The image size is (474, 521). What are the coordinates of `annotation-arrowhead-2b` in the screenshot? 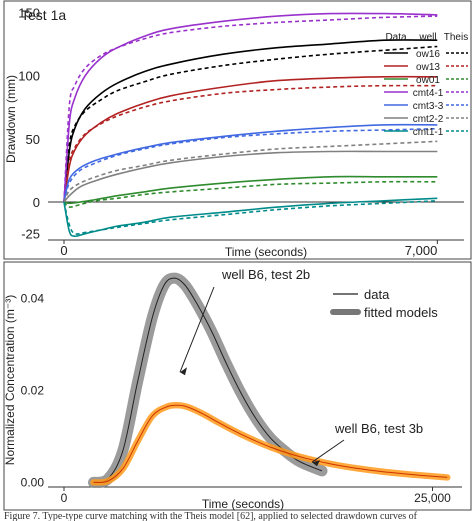 It's located at (183, 371).